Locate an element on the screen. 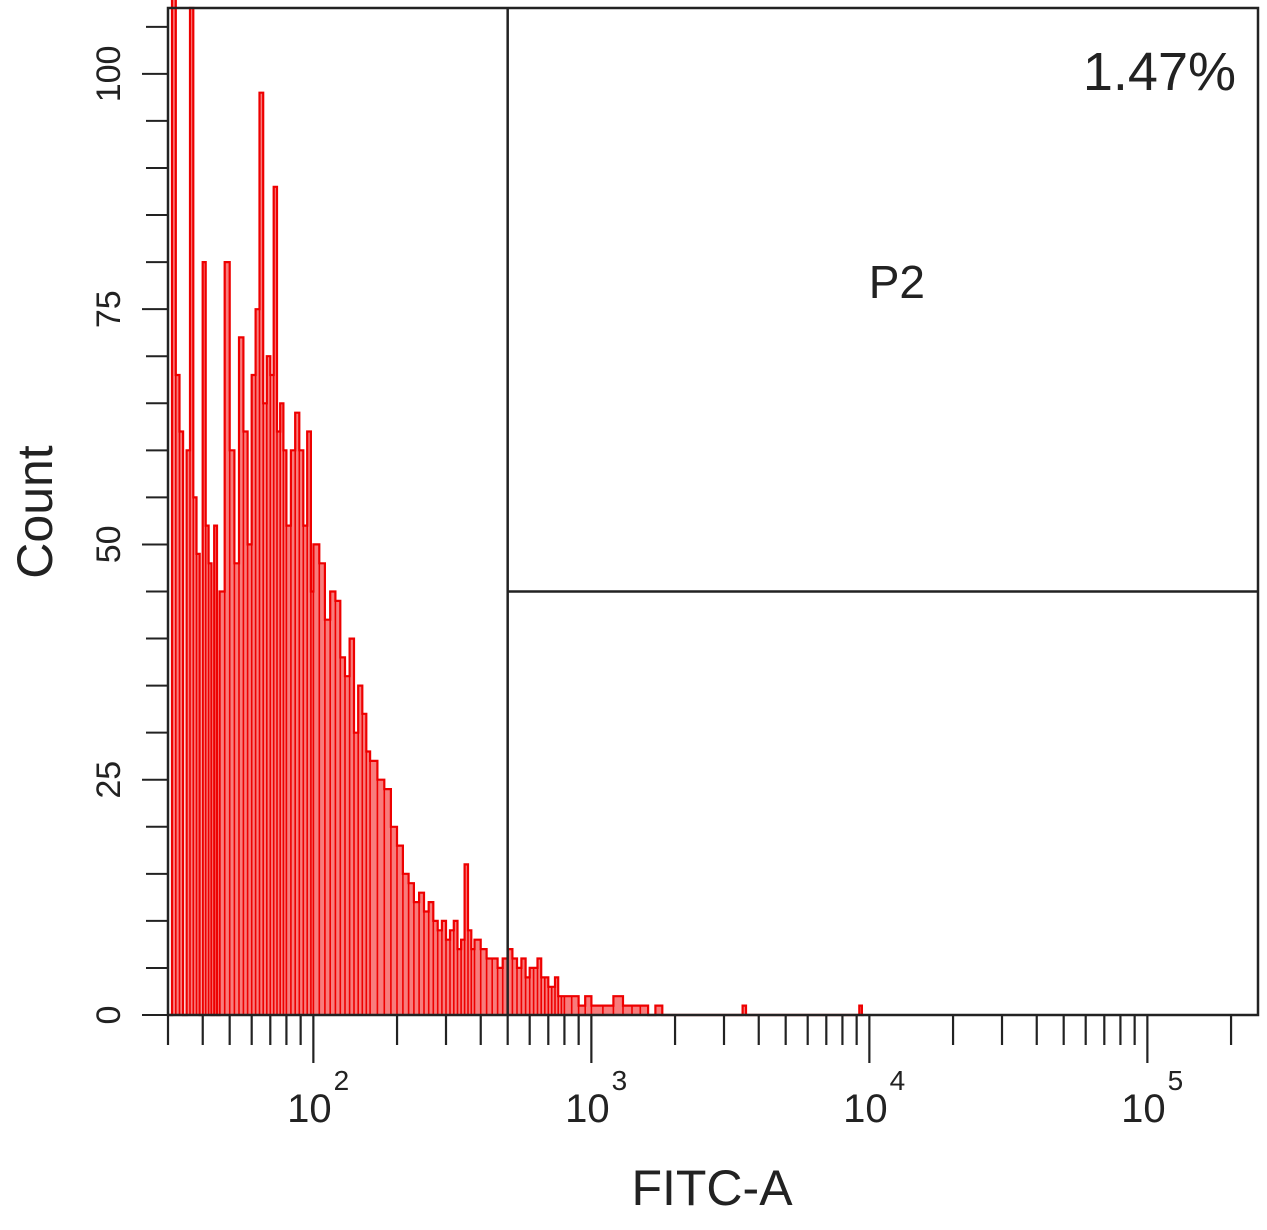  y-tick-label: 100 is located at coordinates (109, 74).